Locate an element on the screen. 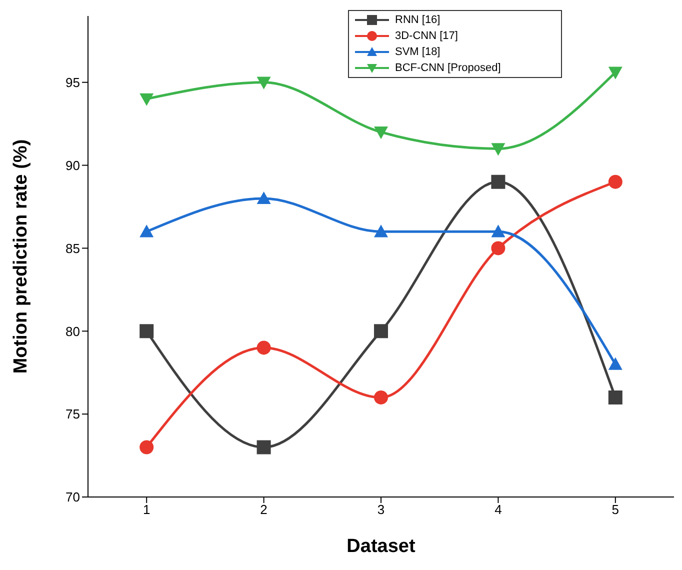  y-tick-label: 90 is located at coordinates (73, 165).